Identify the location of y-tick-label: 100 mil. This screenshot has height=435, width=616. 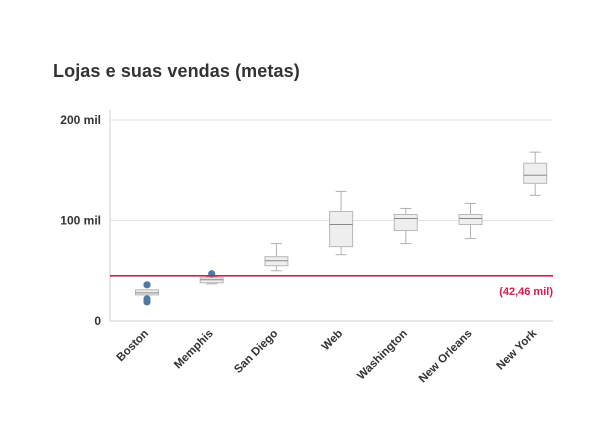
(80, 221).